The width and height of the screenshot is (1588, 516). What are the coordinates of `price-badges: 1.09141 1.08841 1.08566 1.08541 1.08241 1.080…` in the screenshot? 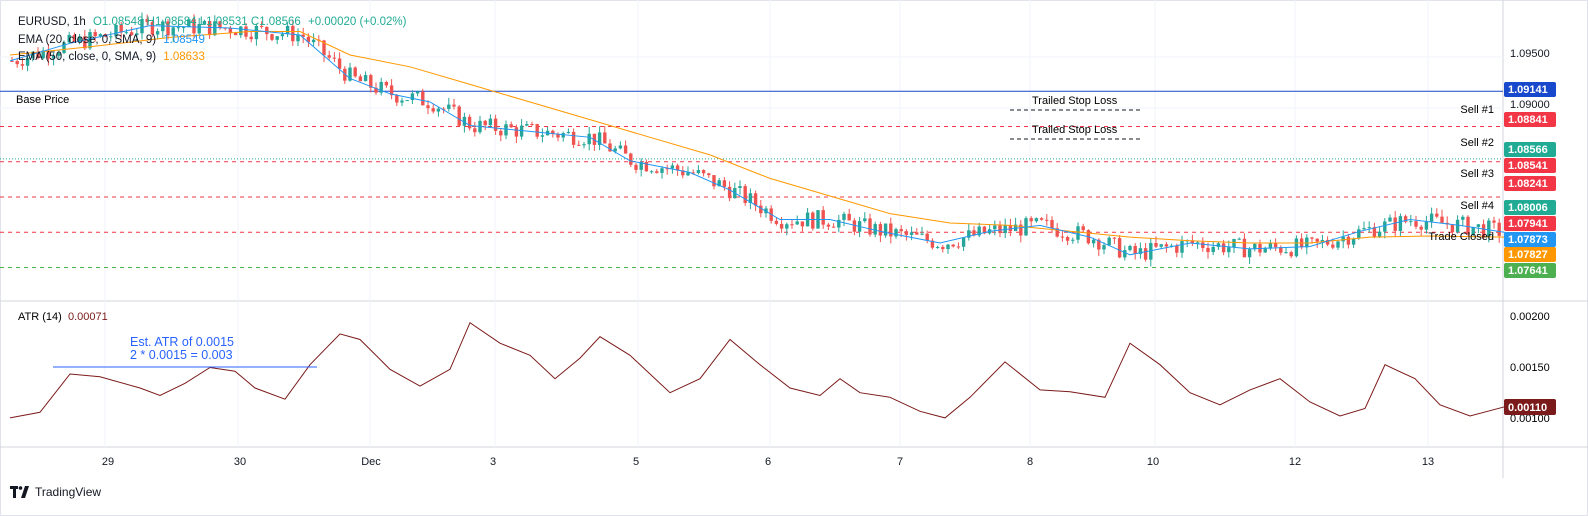 It's located at (1530, 180).